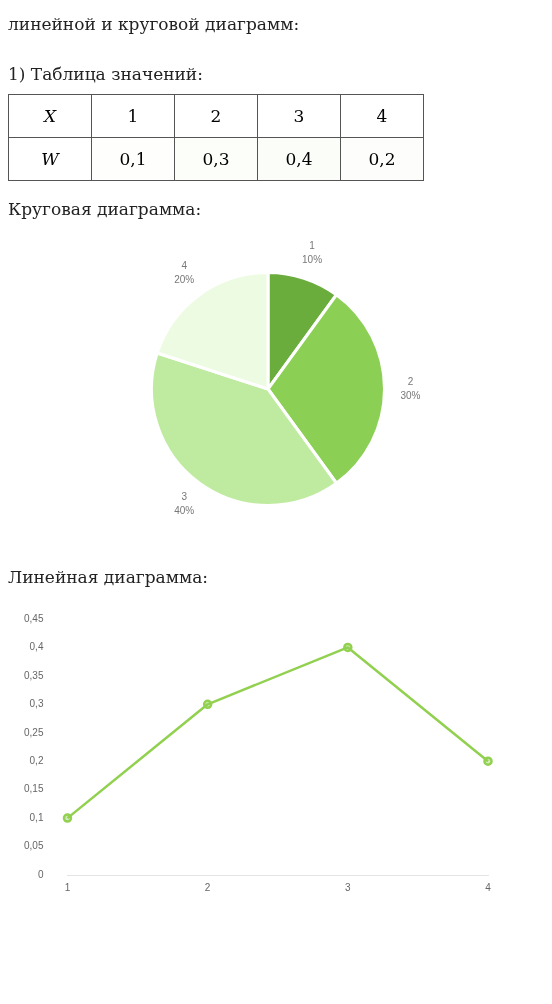 This screenshot has width=552, height=1004. What do you see at coordinates (382, 159) in the screenshot?
I see `data-label: 0,2` at bounding box center [382, 159].